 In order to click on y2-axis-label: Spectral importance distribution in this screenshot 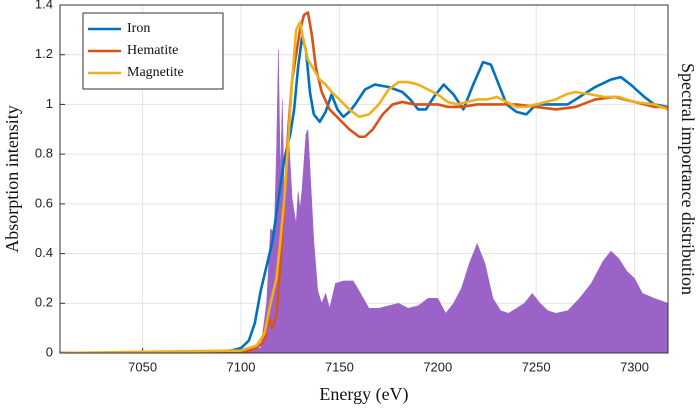, I will do `click(688, 179)`.